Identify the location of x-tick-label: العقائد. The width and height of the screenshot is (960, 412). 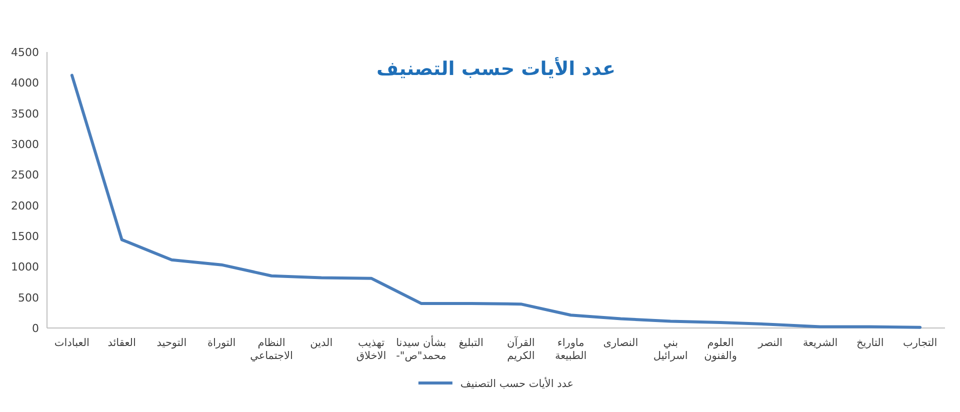
(122, 343).